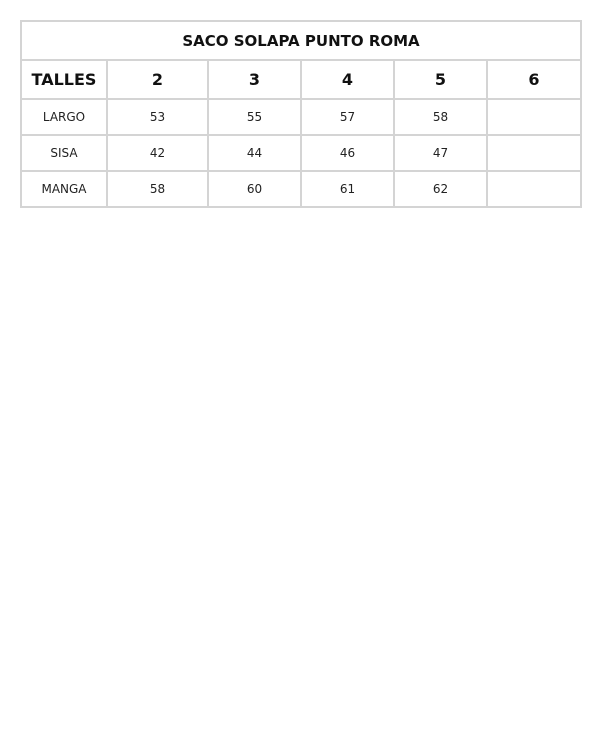 Image resolution: width=600 pixels, height=750 pixels. I want to click on table-row: MANGA 58 60 61 62, so click(301, 189).